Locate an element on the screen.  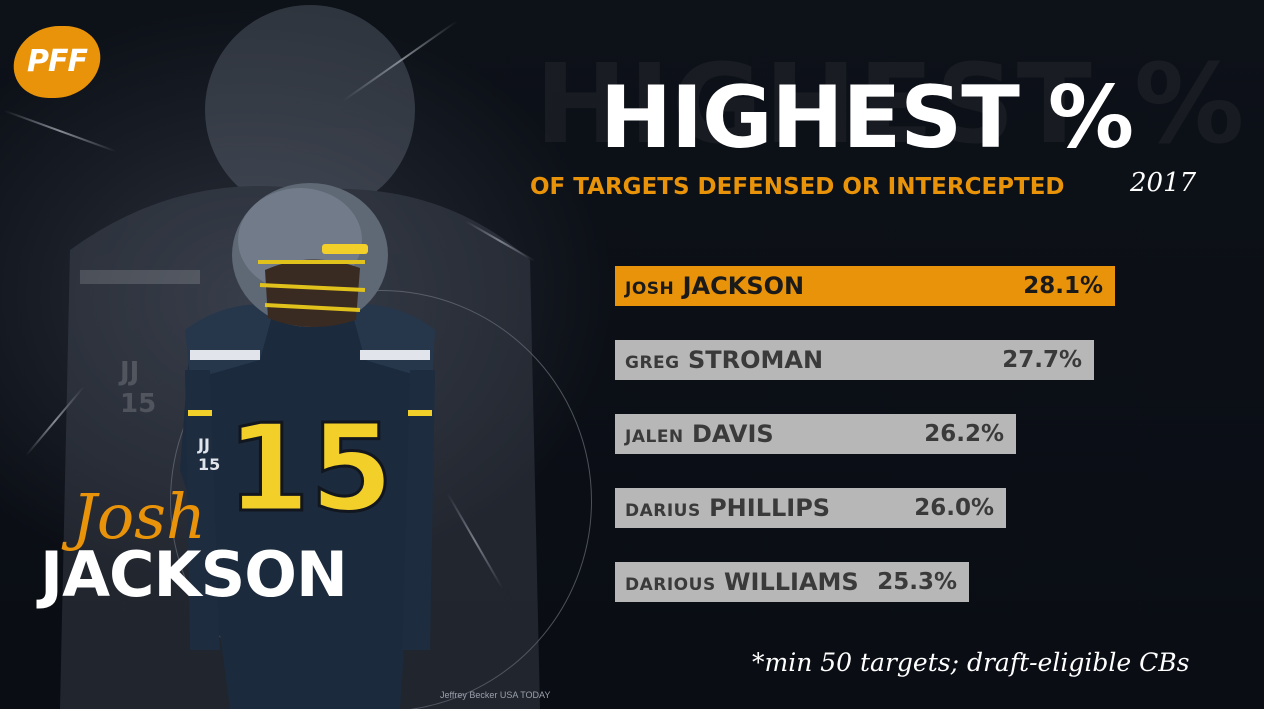
bar-phillips: DARIUS PHILLIPS 26.0% is located at coordinates (810, 508).